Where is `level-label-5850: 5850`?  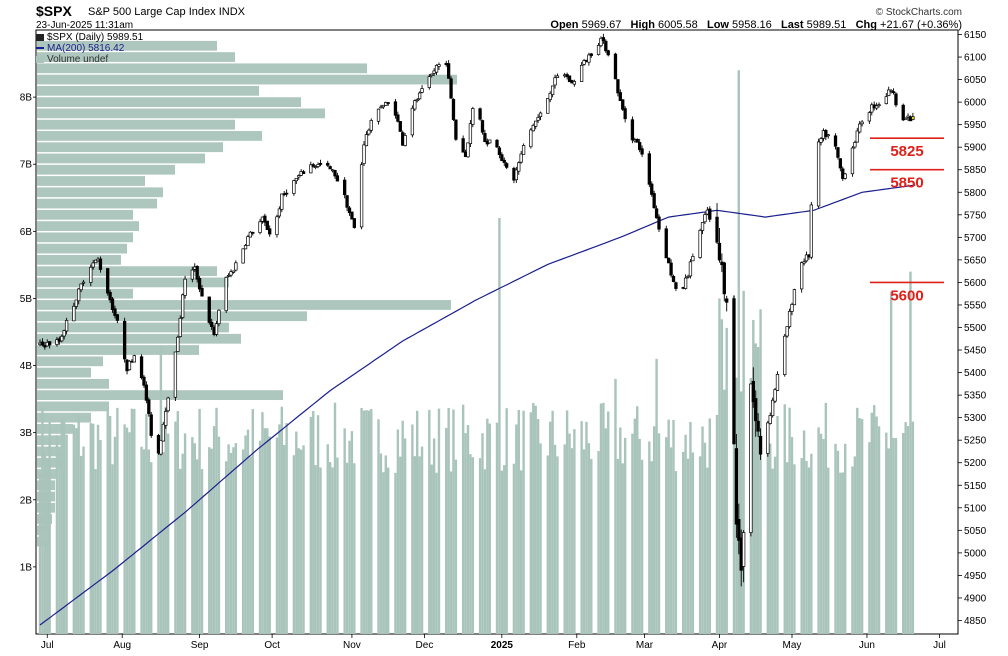
level-label-5850: 5850 is located at coordinates (906, 183).